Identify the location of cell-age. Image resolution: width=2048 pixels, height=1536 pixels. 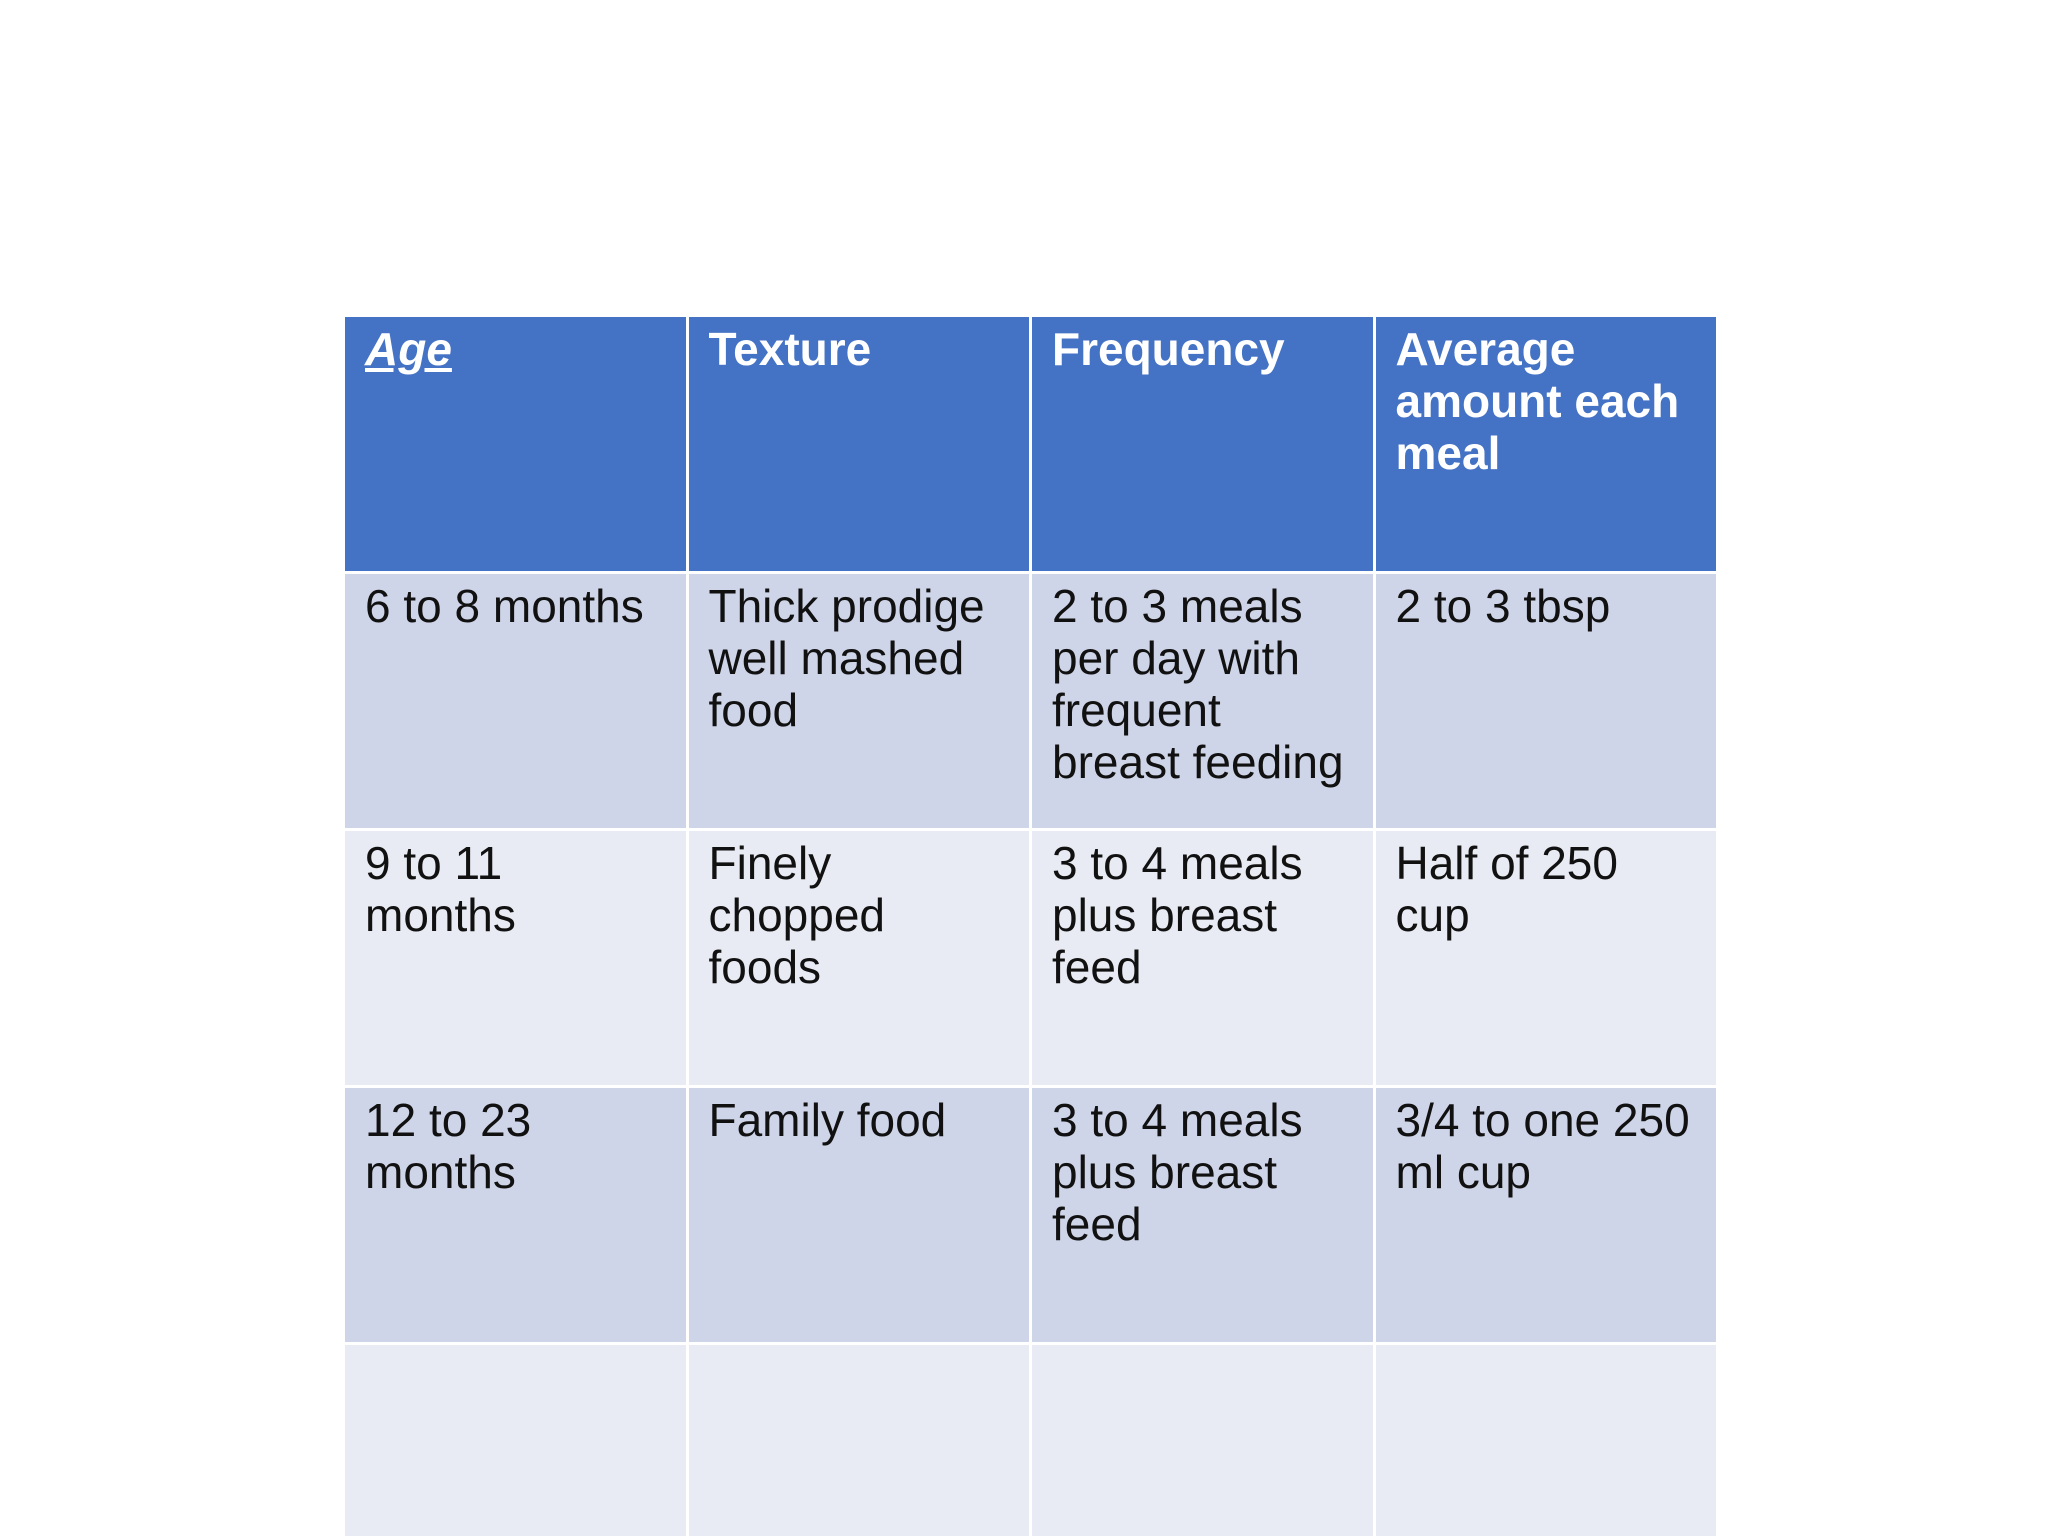
(515, 1439).